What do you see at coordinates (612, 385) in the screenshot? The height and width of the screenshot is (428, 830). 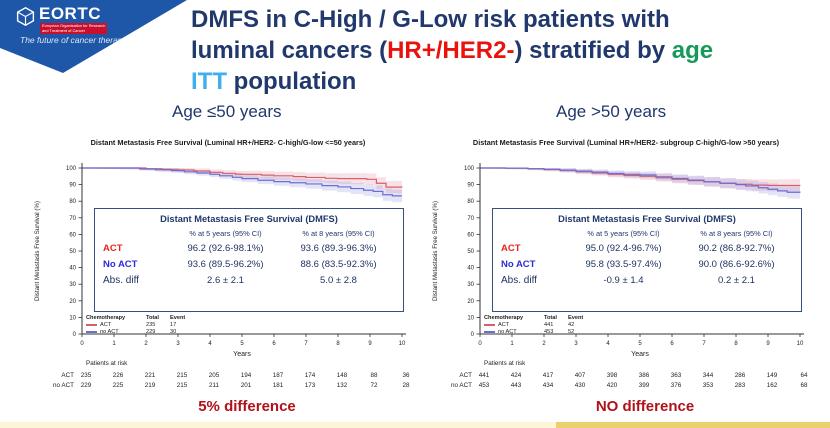 I see `risk-count: 420` at bounding box center [612, 385].